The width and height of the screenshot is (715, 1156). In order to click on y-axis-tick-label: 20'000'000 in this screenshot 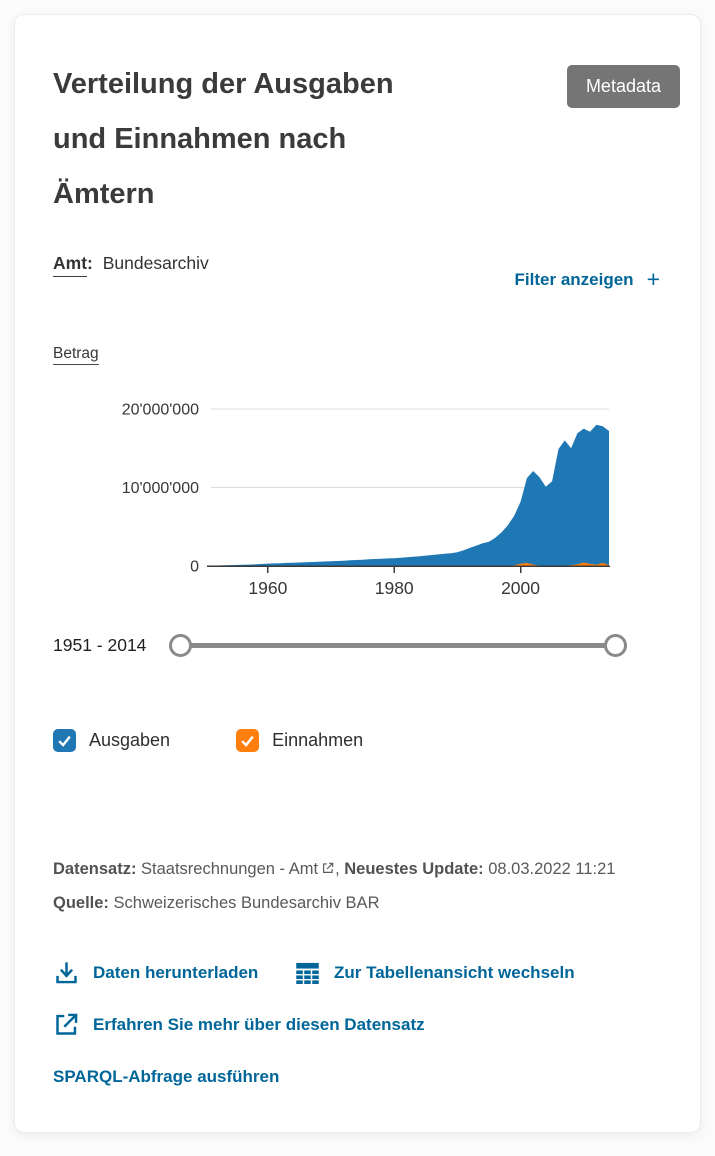, I will do `click(160, 410)`.